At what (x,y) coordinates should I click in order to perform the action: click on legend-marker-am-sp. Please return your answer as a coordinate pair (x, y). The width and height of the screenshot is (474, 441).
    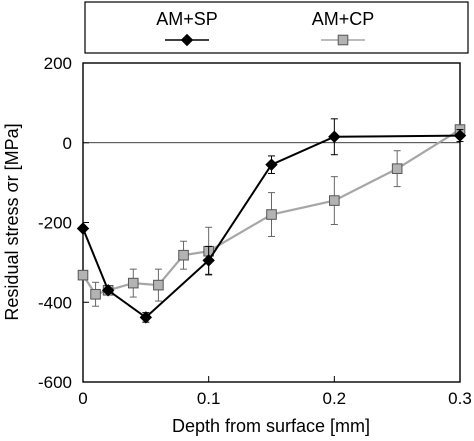
    Looking at the image, I should click on (187, 40).